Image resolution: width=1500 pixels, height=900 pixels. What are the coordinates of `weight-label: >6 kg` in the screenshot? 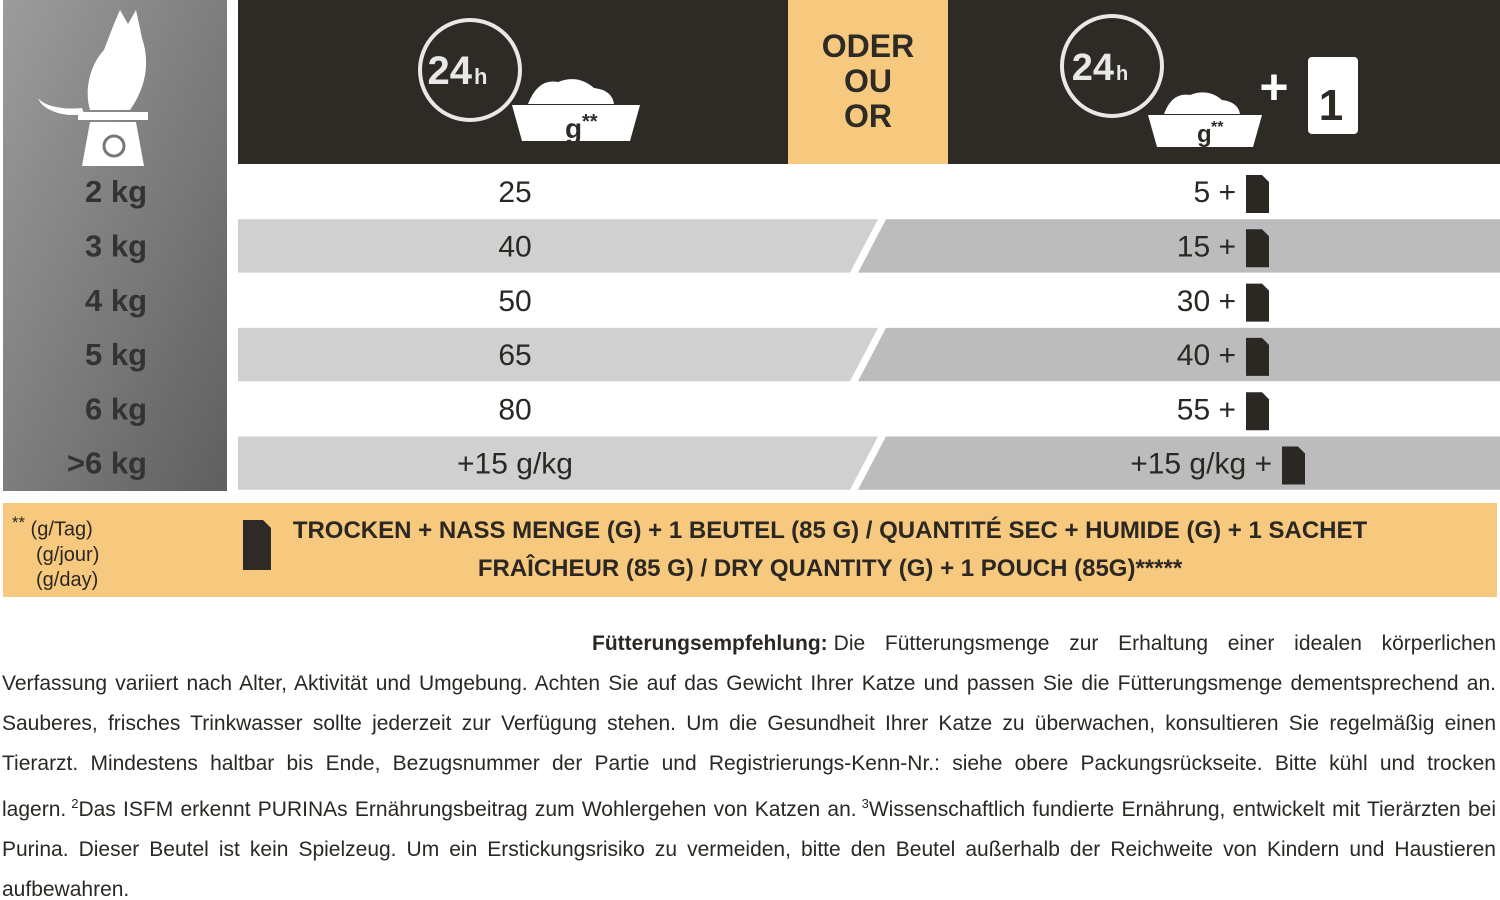 It's located at (107, 463).